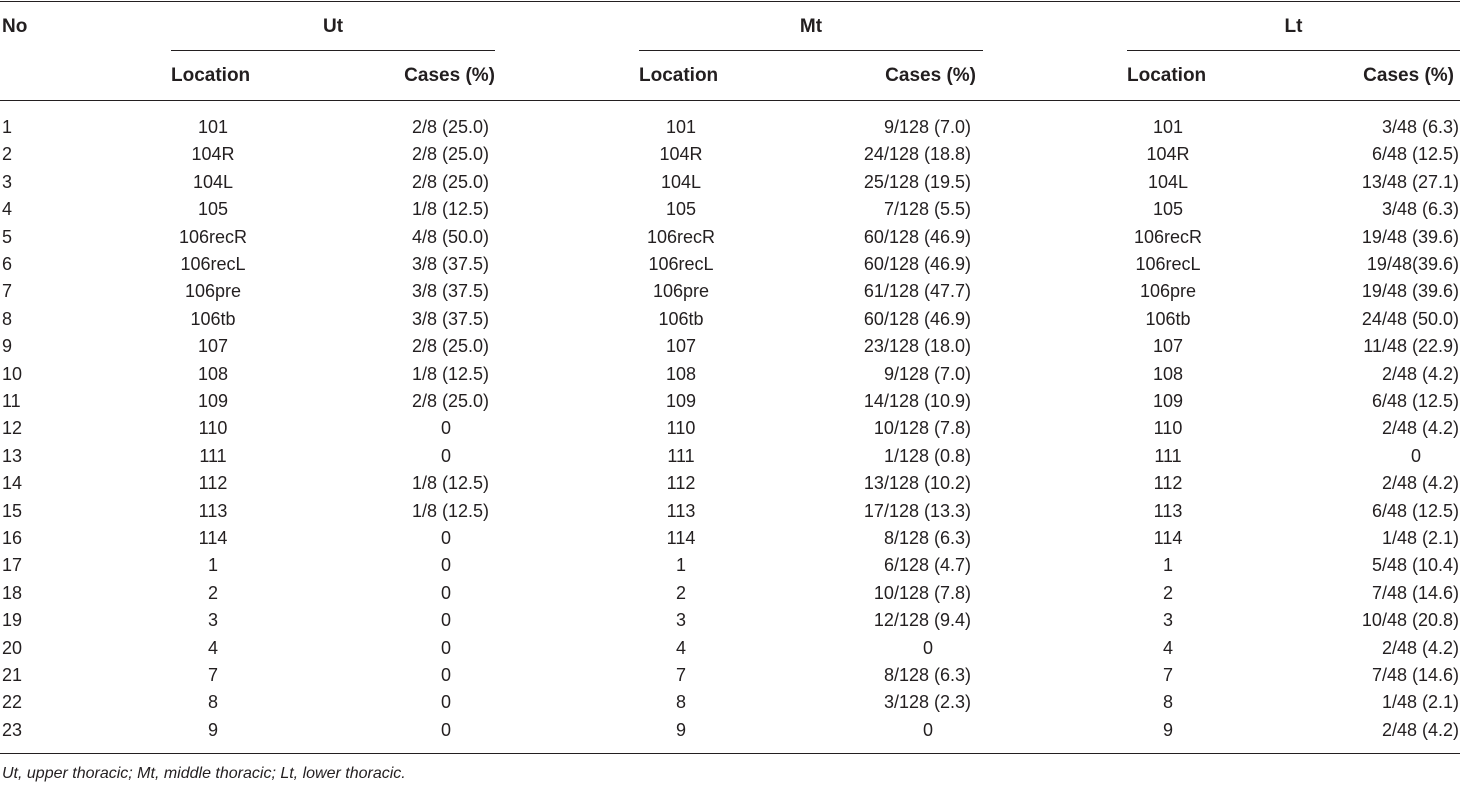 Image resolution: width=1460 pixels, height=785 pixels. Describe the element at coordinates (1168, 181) in the screenshot. I see `lt-location: 104L` at that location.